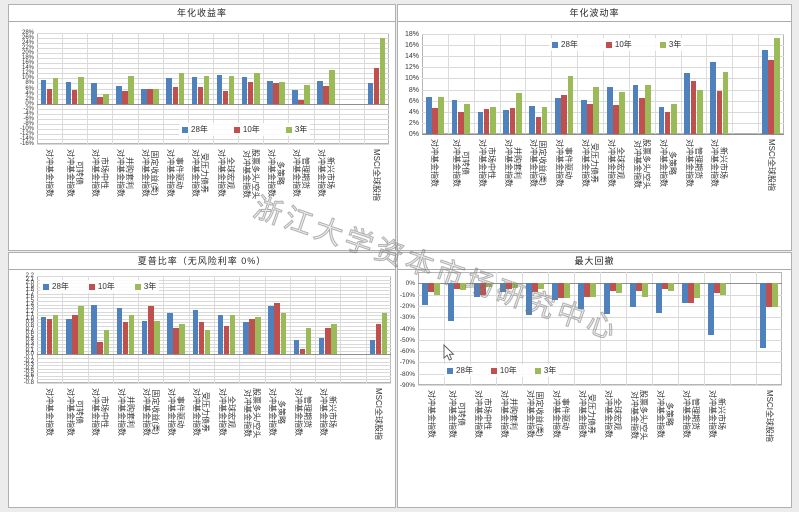 The height and width of the screenshot is (512, 799). Describe the element at coordinates (29, 88) in the screenshot. I see `y-tick-label: 6%` at that location.